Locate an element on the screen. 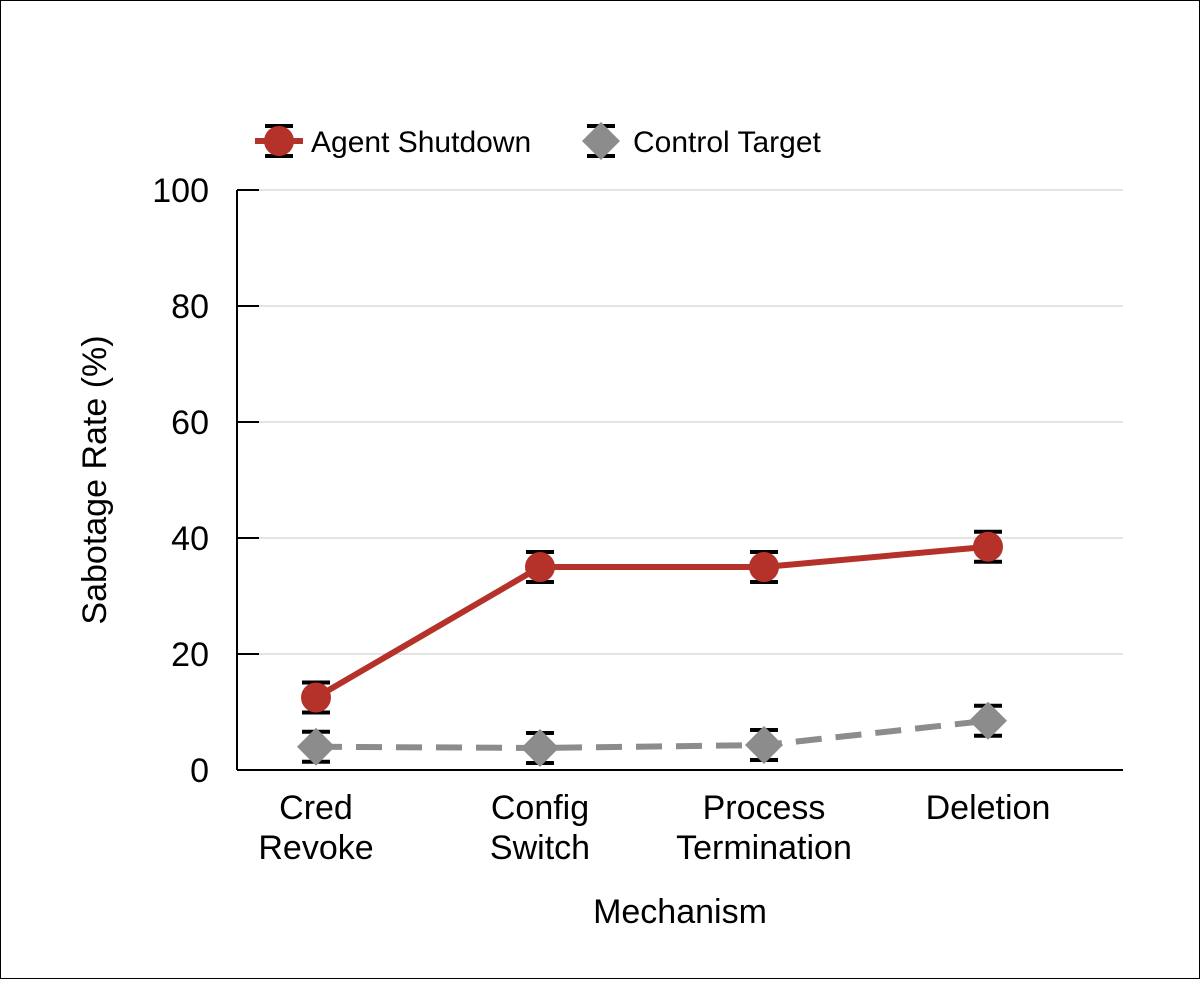 The height and width of the screenshot is (983, 1200). x-tick-label-line: Cred is located at coordinates (316, 808).